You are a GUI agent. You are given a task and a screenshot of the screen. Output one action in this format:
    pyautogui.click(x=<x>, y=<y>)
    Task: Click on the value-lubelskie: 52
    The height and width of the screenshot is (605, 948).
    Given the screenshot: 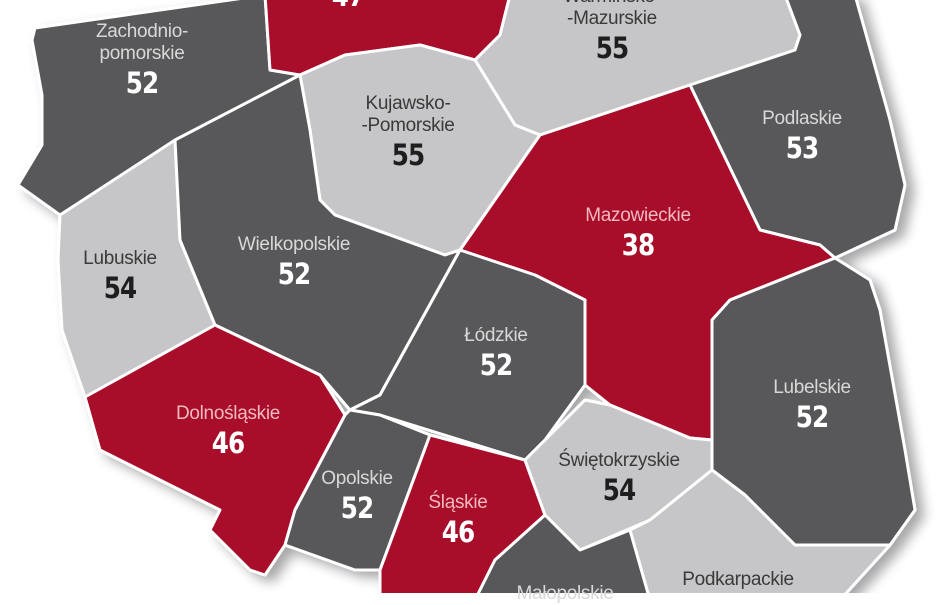 What is the action you would take?
    pyautogui.click(x=812, y=416)
    